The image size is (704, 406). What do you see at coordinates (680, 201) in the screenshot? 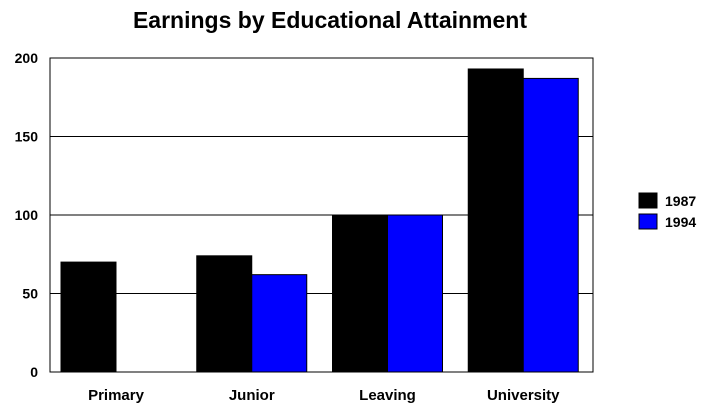
I see `legend-label: 1987` at bounding box center [680, 201].